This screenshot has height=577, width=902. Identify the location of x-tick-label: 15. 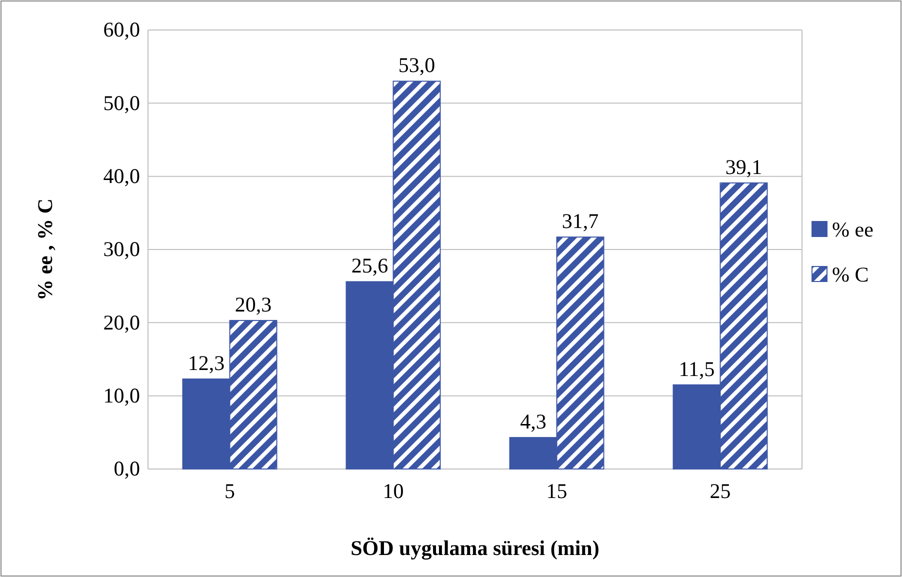
(557, 490).